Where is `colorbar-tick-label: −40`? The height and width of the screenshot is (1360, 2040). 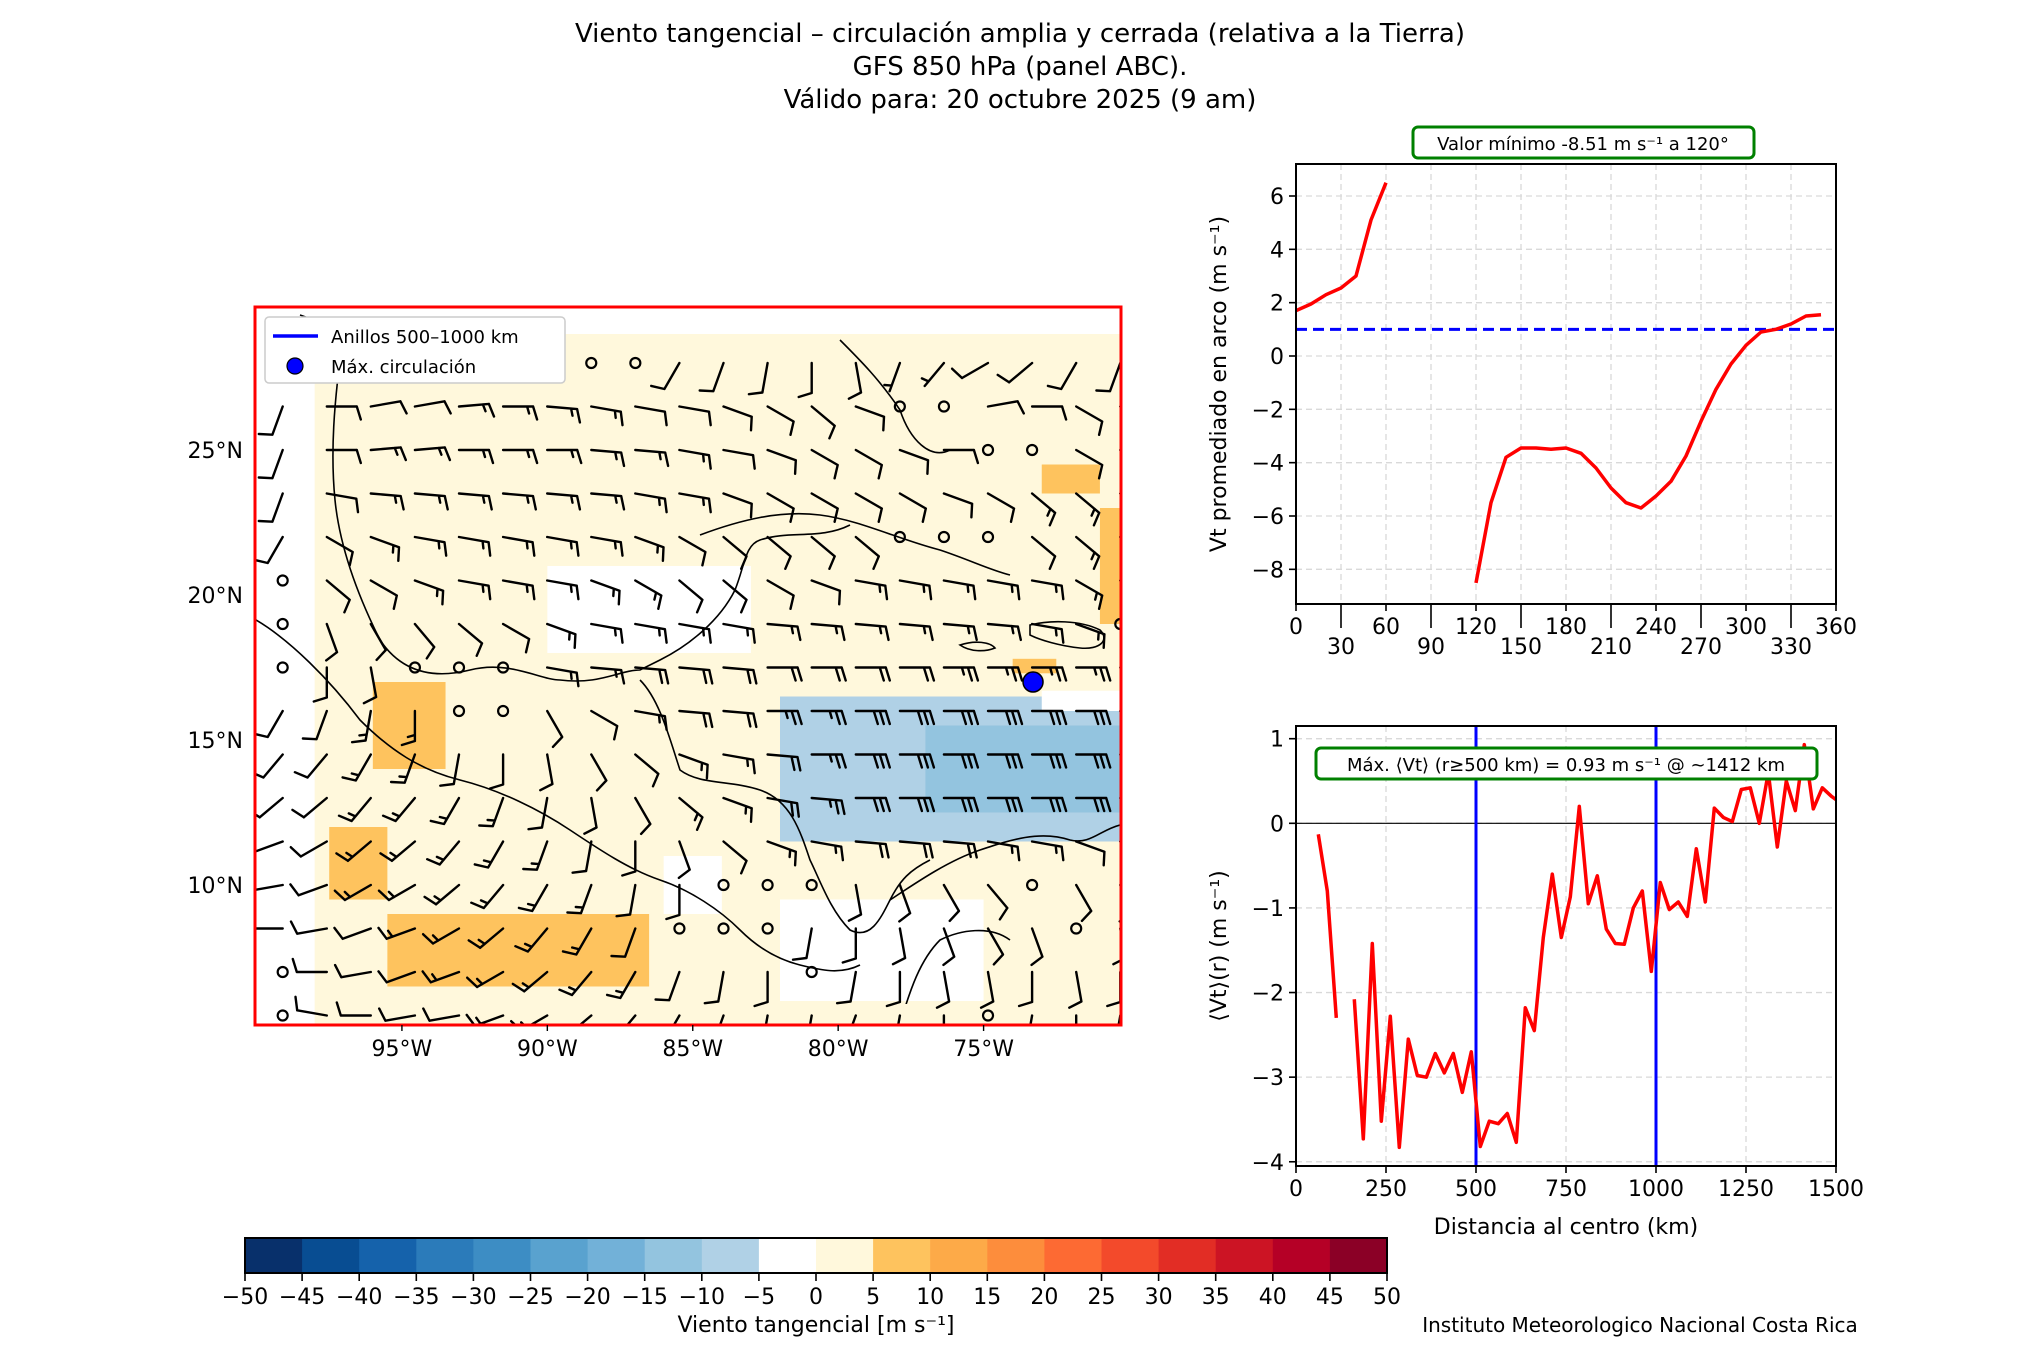 colorbar-tick-label: −40 is located at coordinates (359, 1297).